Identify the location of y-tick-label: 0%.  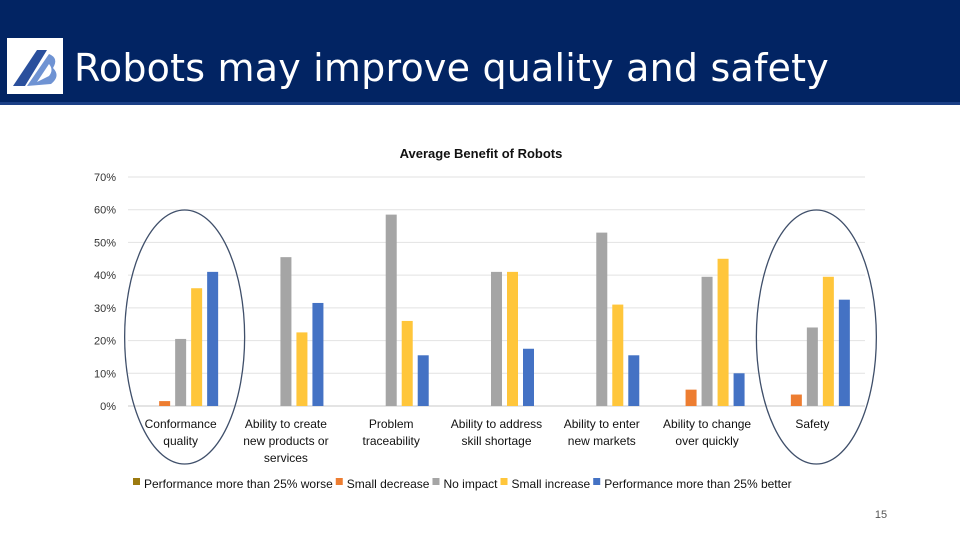
(108, 407).